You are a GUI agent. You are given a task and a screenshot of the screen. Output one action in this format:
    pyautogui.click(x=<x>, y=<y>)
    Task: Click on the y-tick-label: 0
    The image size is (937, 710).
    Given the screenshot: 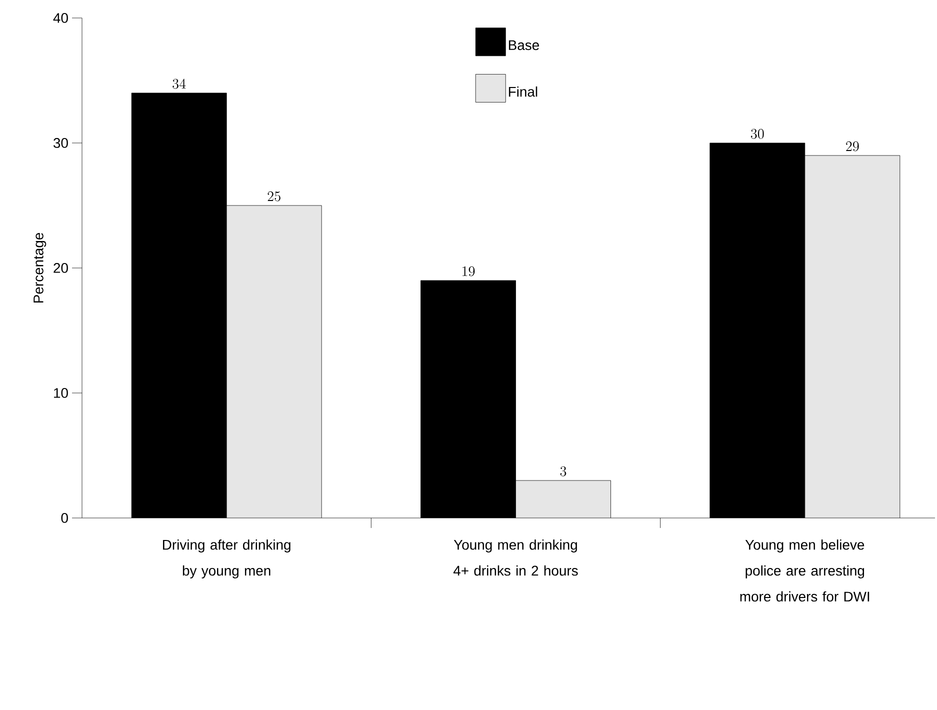 What is the action you would take?
    pyautogui.click(x=64, y=518)
    